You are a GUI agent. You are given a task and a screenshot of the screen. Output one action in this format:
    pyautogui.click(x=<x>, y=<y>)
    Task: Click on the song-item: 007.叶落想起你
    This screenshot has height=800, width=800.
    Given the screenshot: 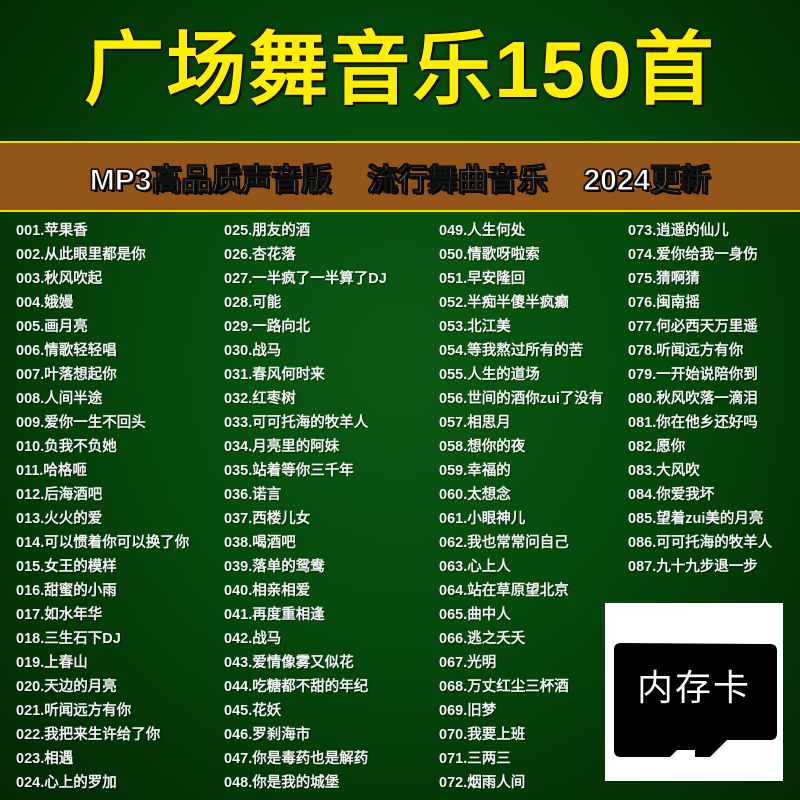 What is the action you would take?
    pyautogui.click(x=66, y=375)
    